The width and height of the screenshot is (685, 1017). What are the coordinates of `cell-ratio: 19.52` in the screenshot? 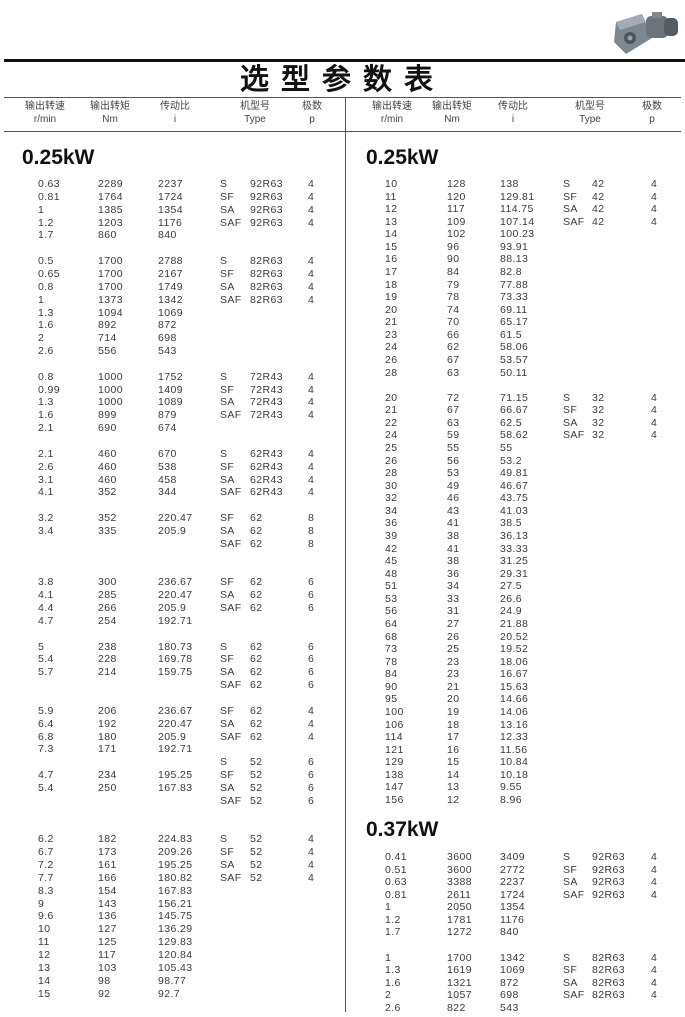 It's located at (514, 649).